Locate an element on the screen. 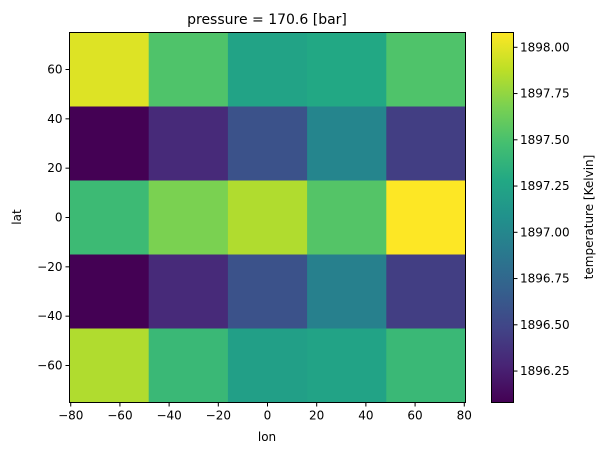 The height and width of the screenshot is (459, 605). colorbar-tick-label: 1896.75 is located at coordinates (545, 279).